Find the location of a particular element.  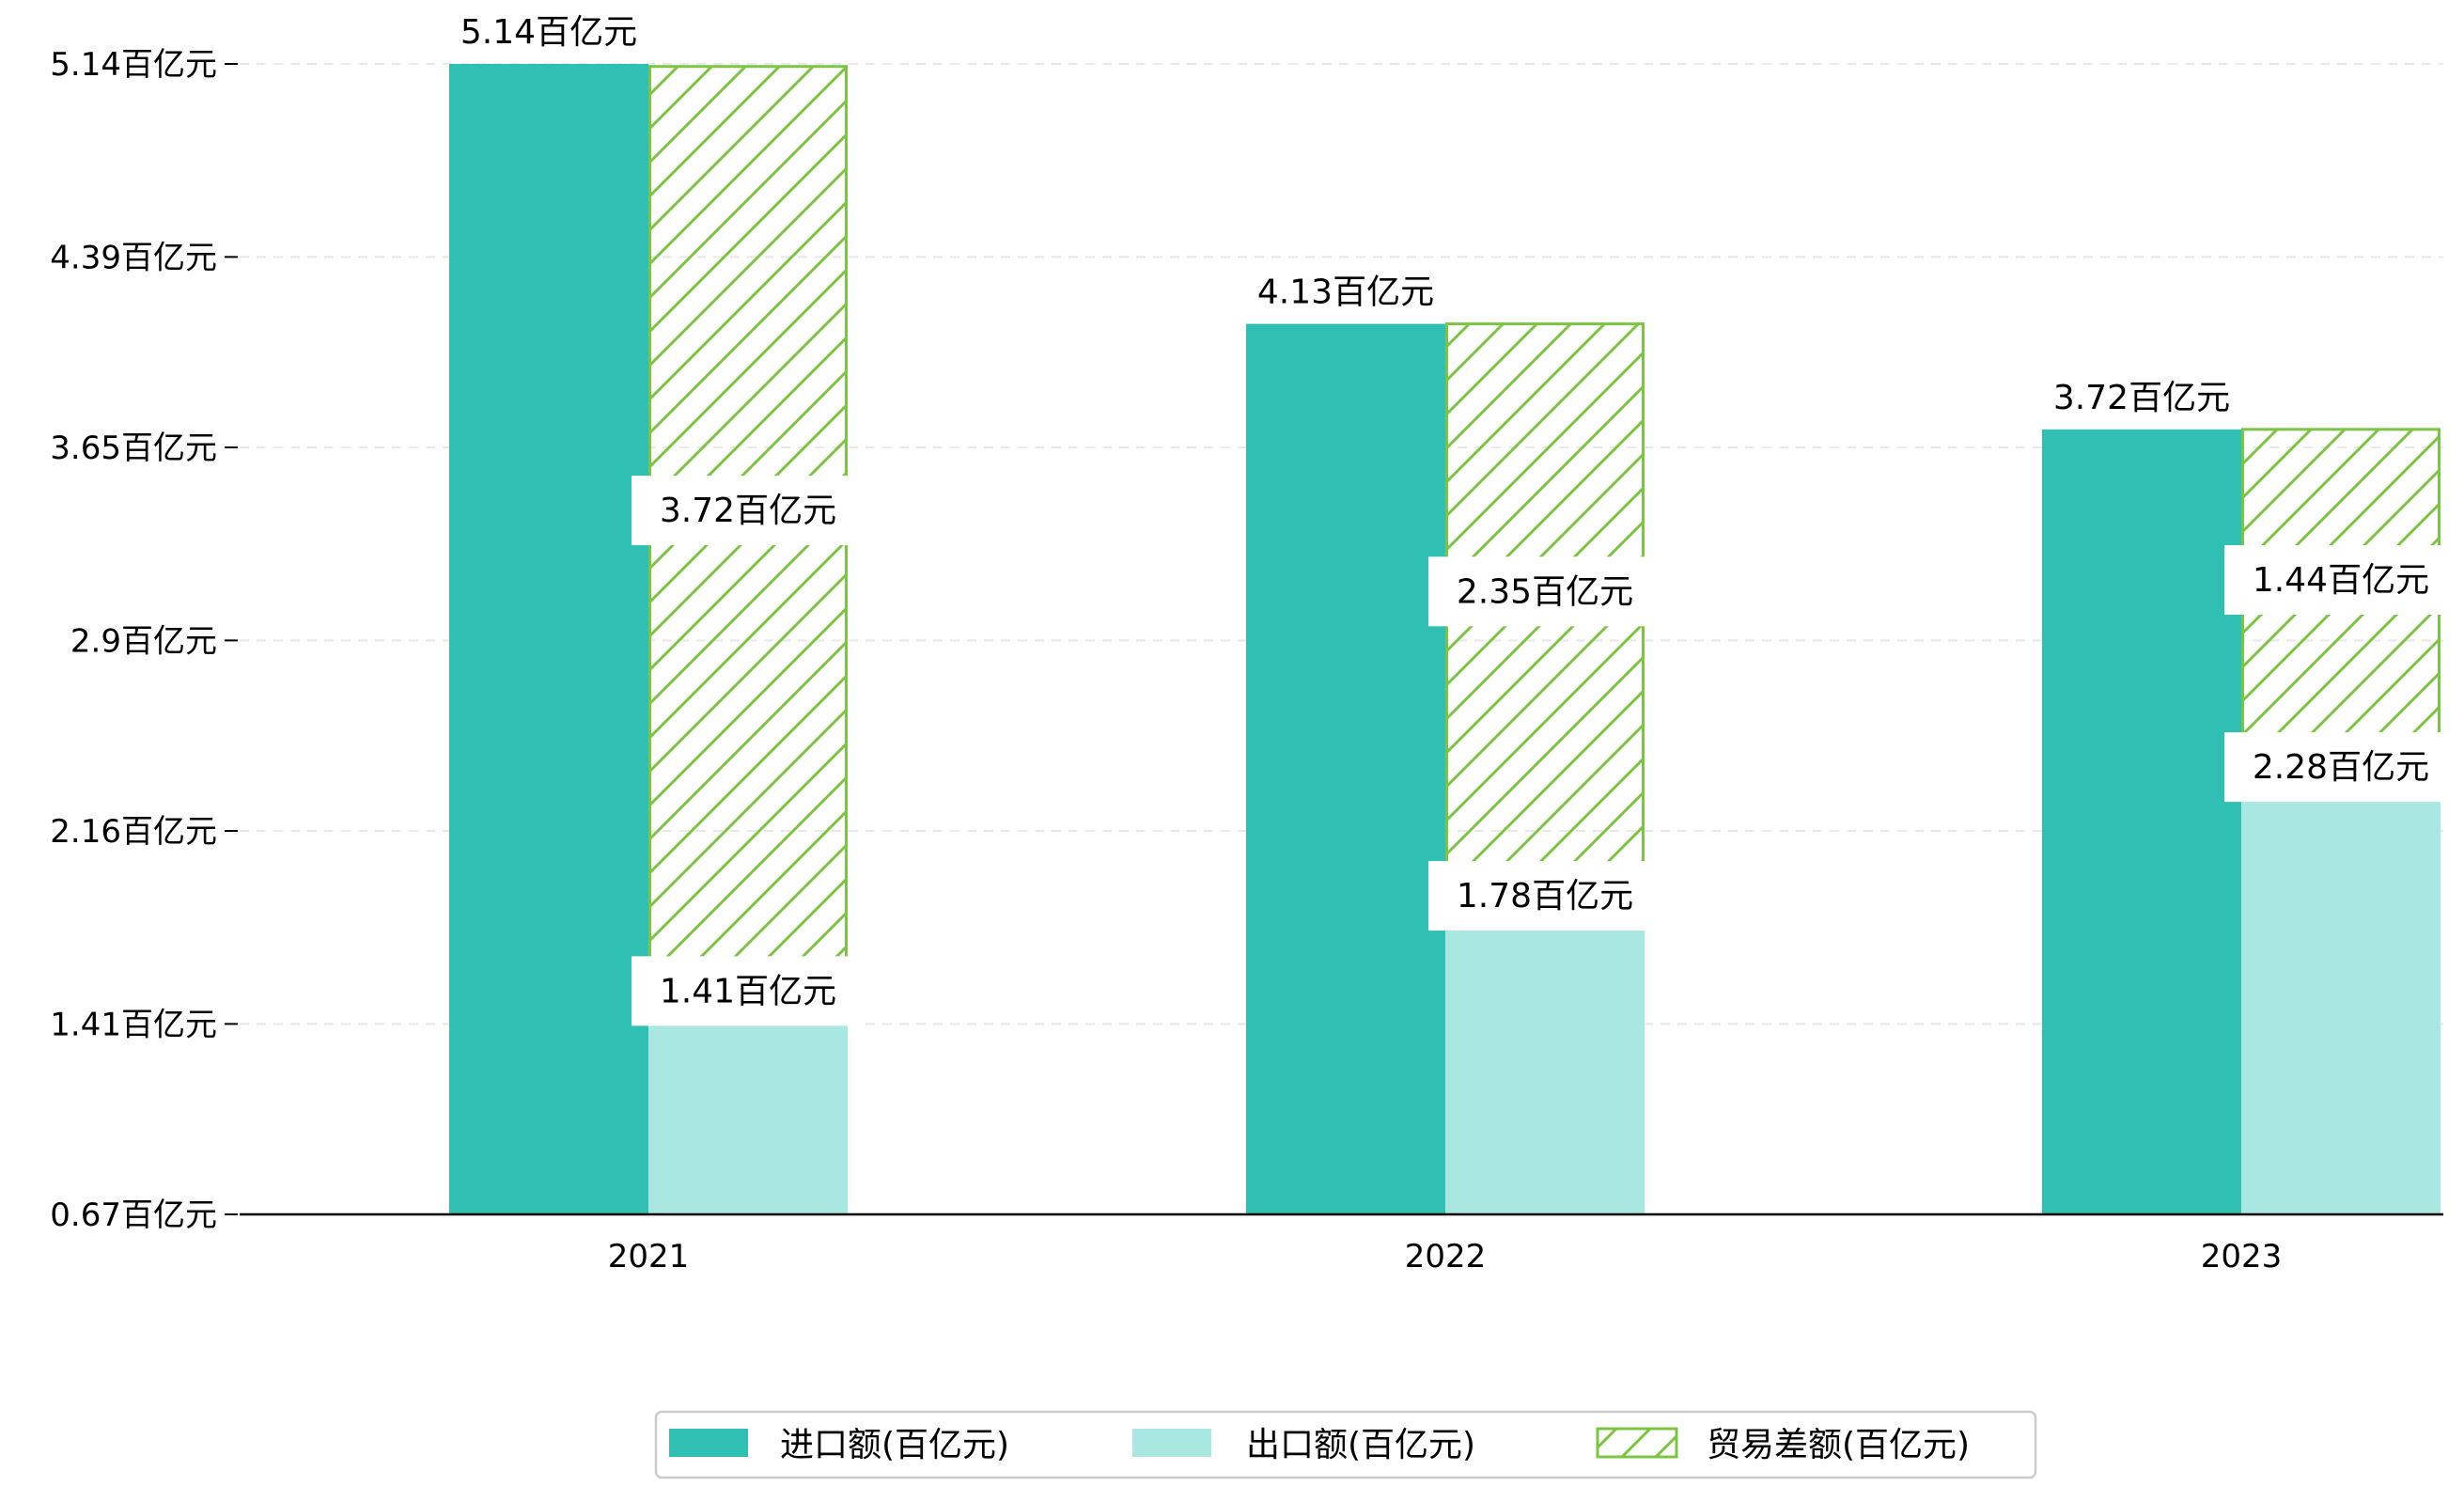

legend-label: 贸易差额(百亿元) is located at coordinates (1838, 1445).